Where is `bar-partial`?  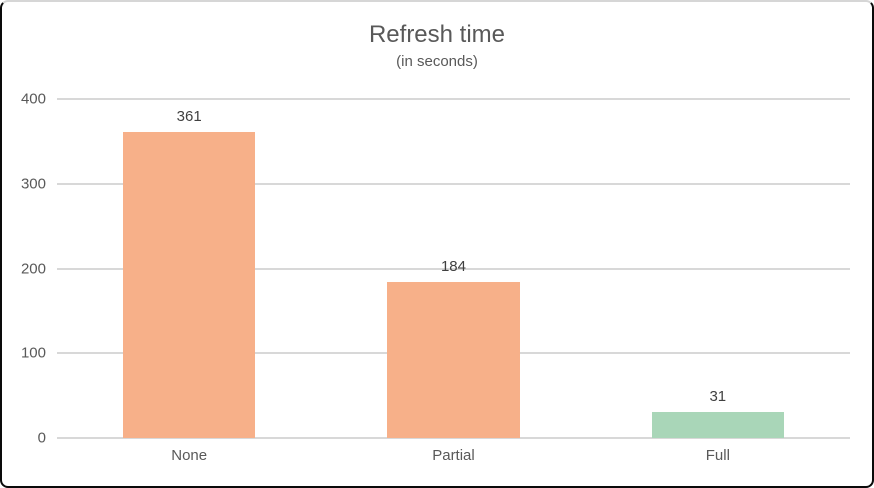 bar-partial is located at coordinates (453, 360).